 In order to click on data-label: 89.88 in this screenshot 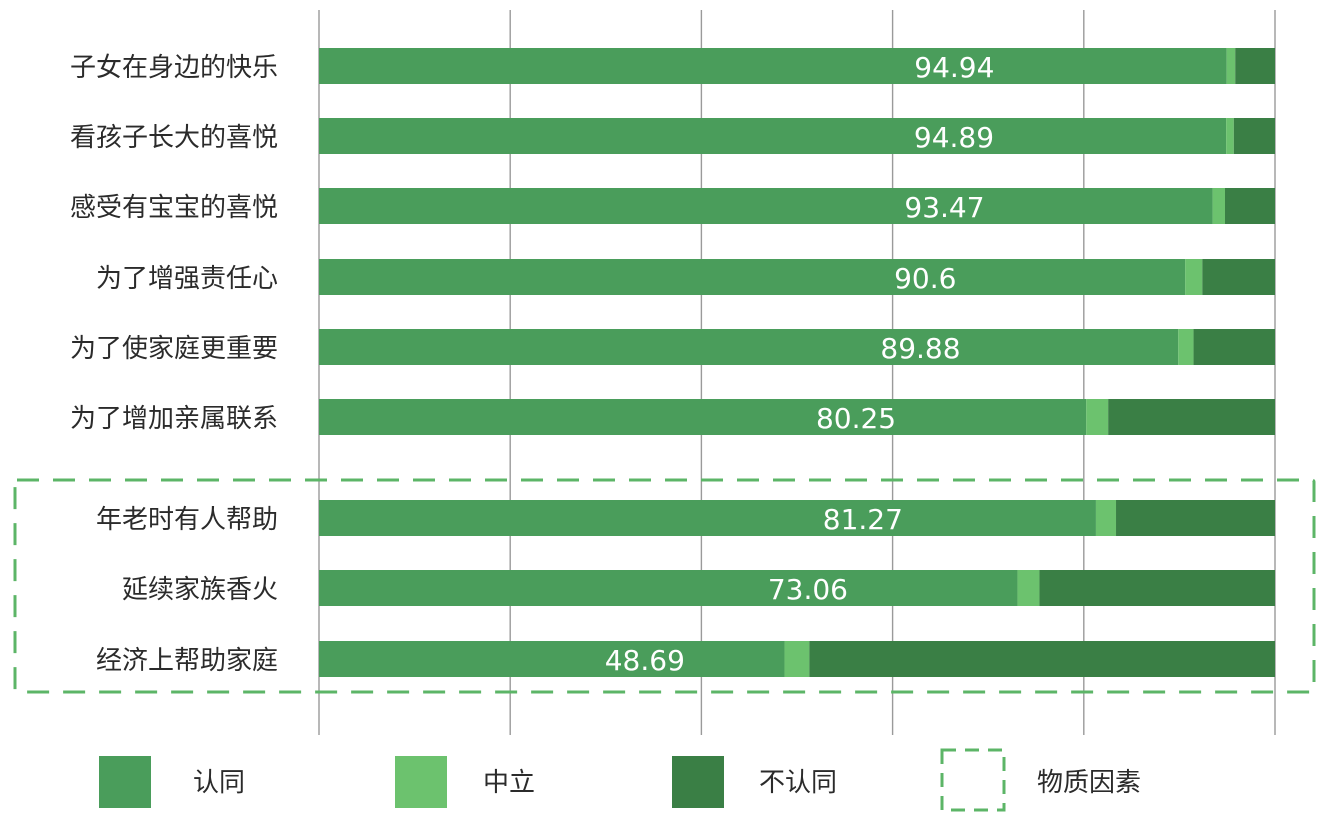, I will do `click(920, 348)`.